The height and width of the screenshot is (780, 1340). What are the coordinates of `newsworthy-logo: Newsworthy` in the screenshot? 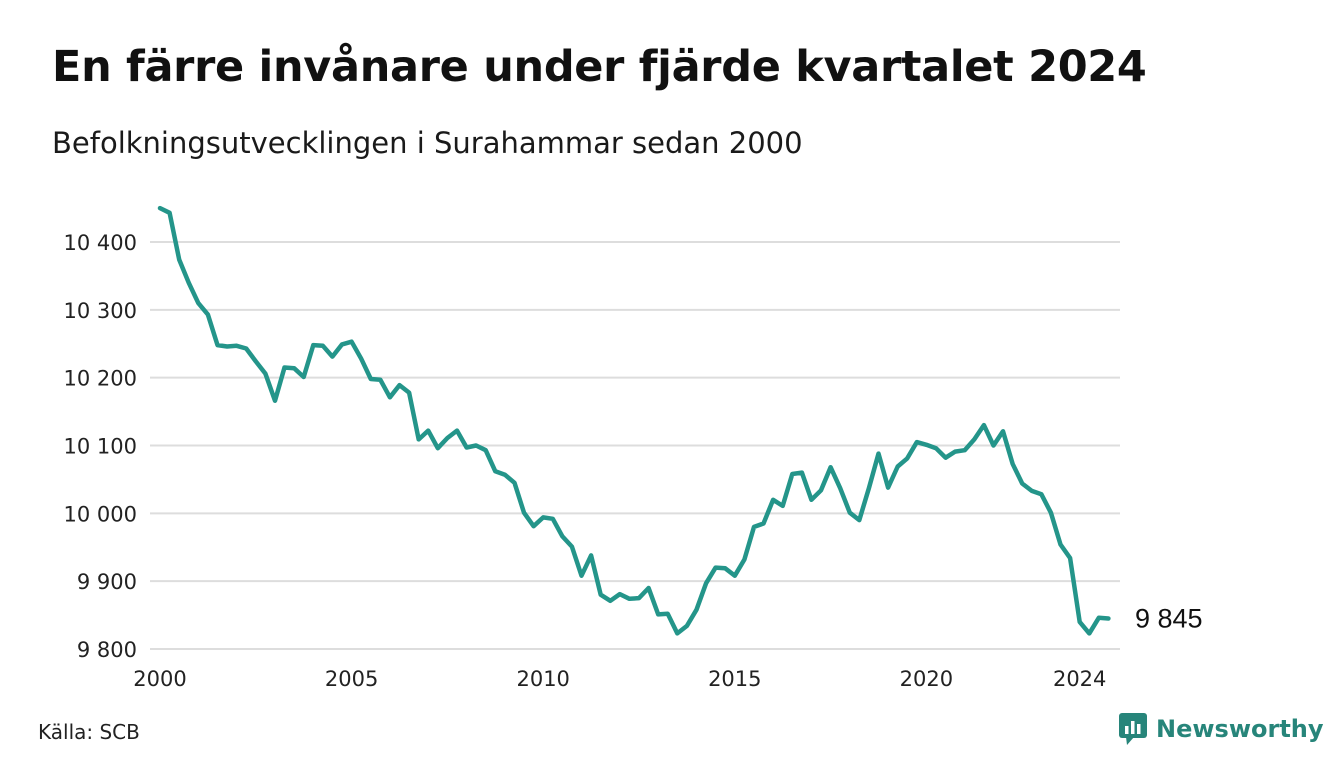 It's located at (1221, 729).